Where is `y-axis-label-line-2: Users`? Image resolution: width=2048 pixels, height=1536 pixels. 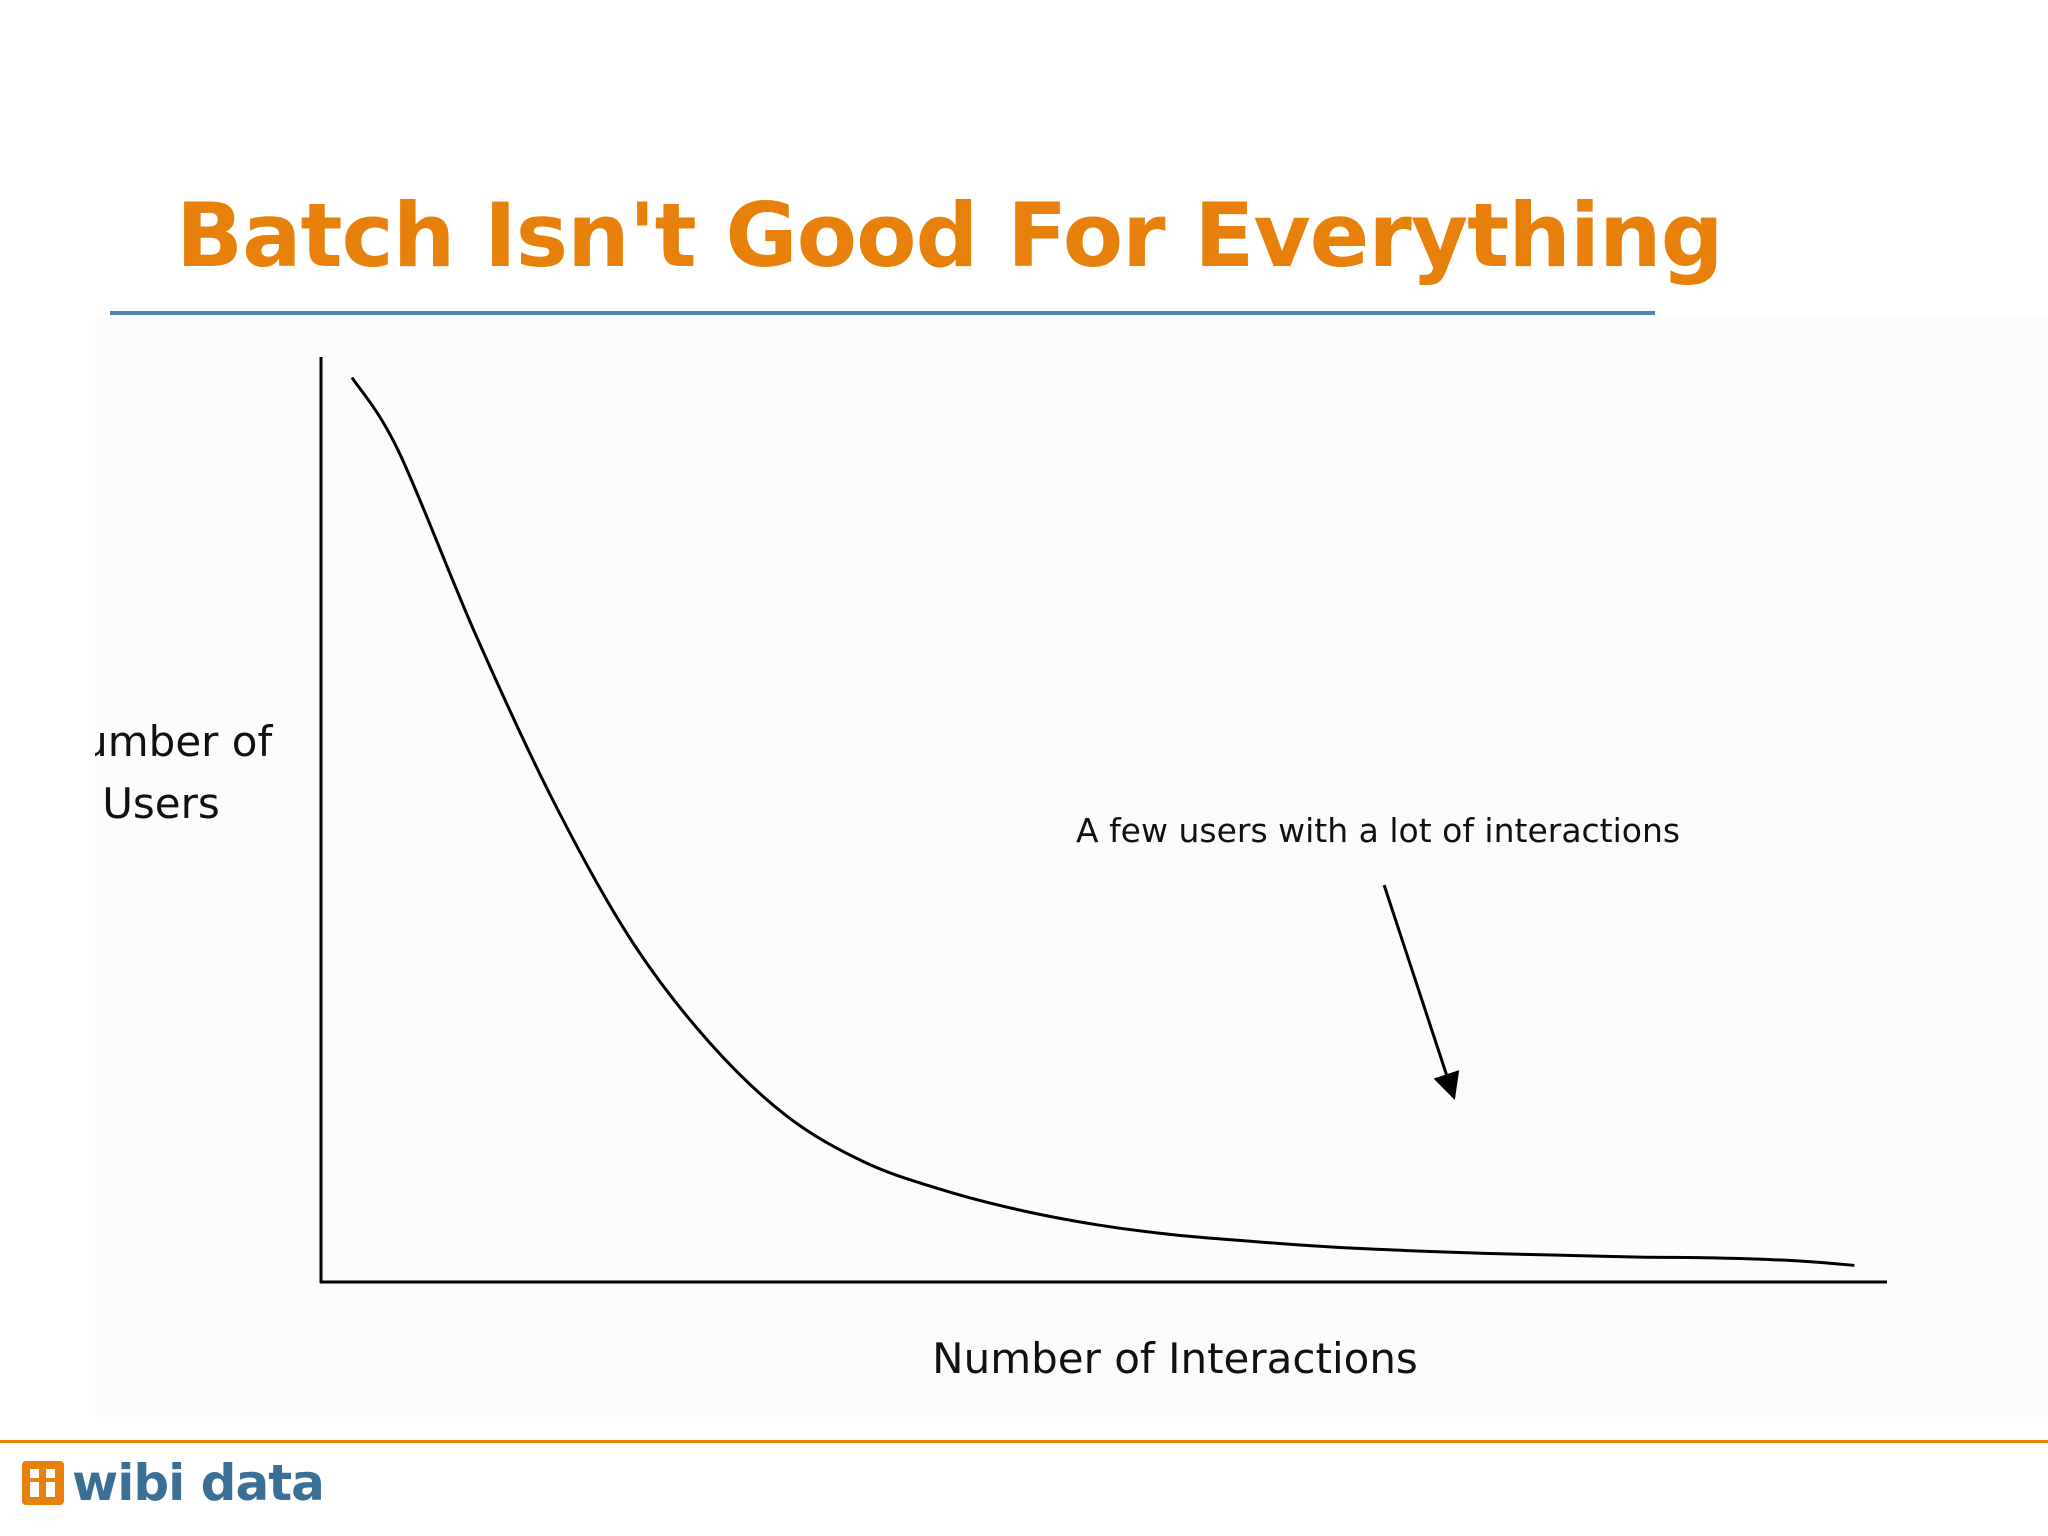
y-axis-label-line-2: Users is located at coordinates (161, 803).